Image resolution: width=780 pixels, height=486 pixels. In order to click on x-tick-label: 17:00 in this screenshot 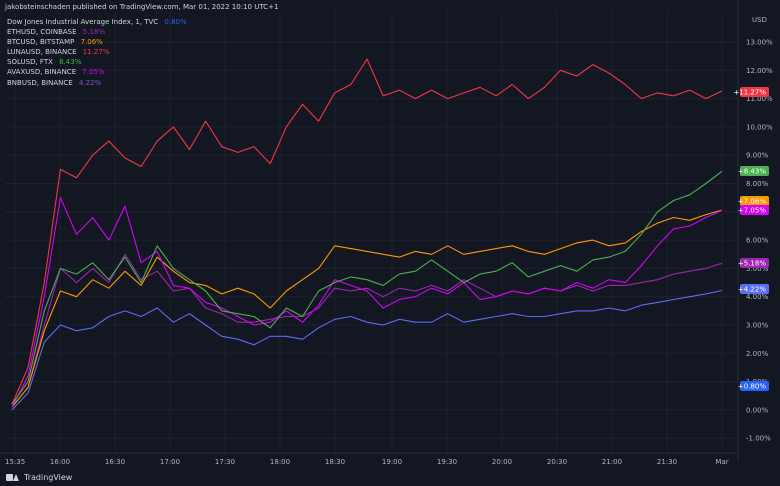, I will do `click(170, 462)`.